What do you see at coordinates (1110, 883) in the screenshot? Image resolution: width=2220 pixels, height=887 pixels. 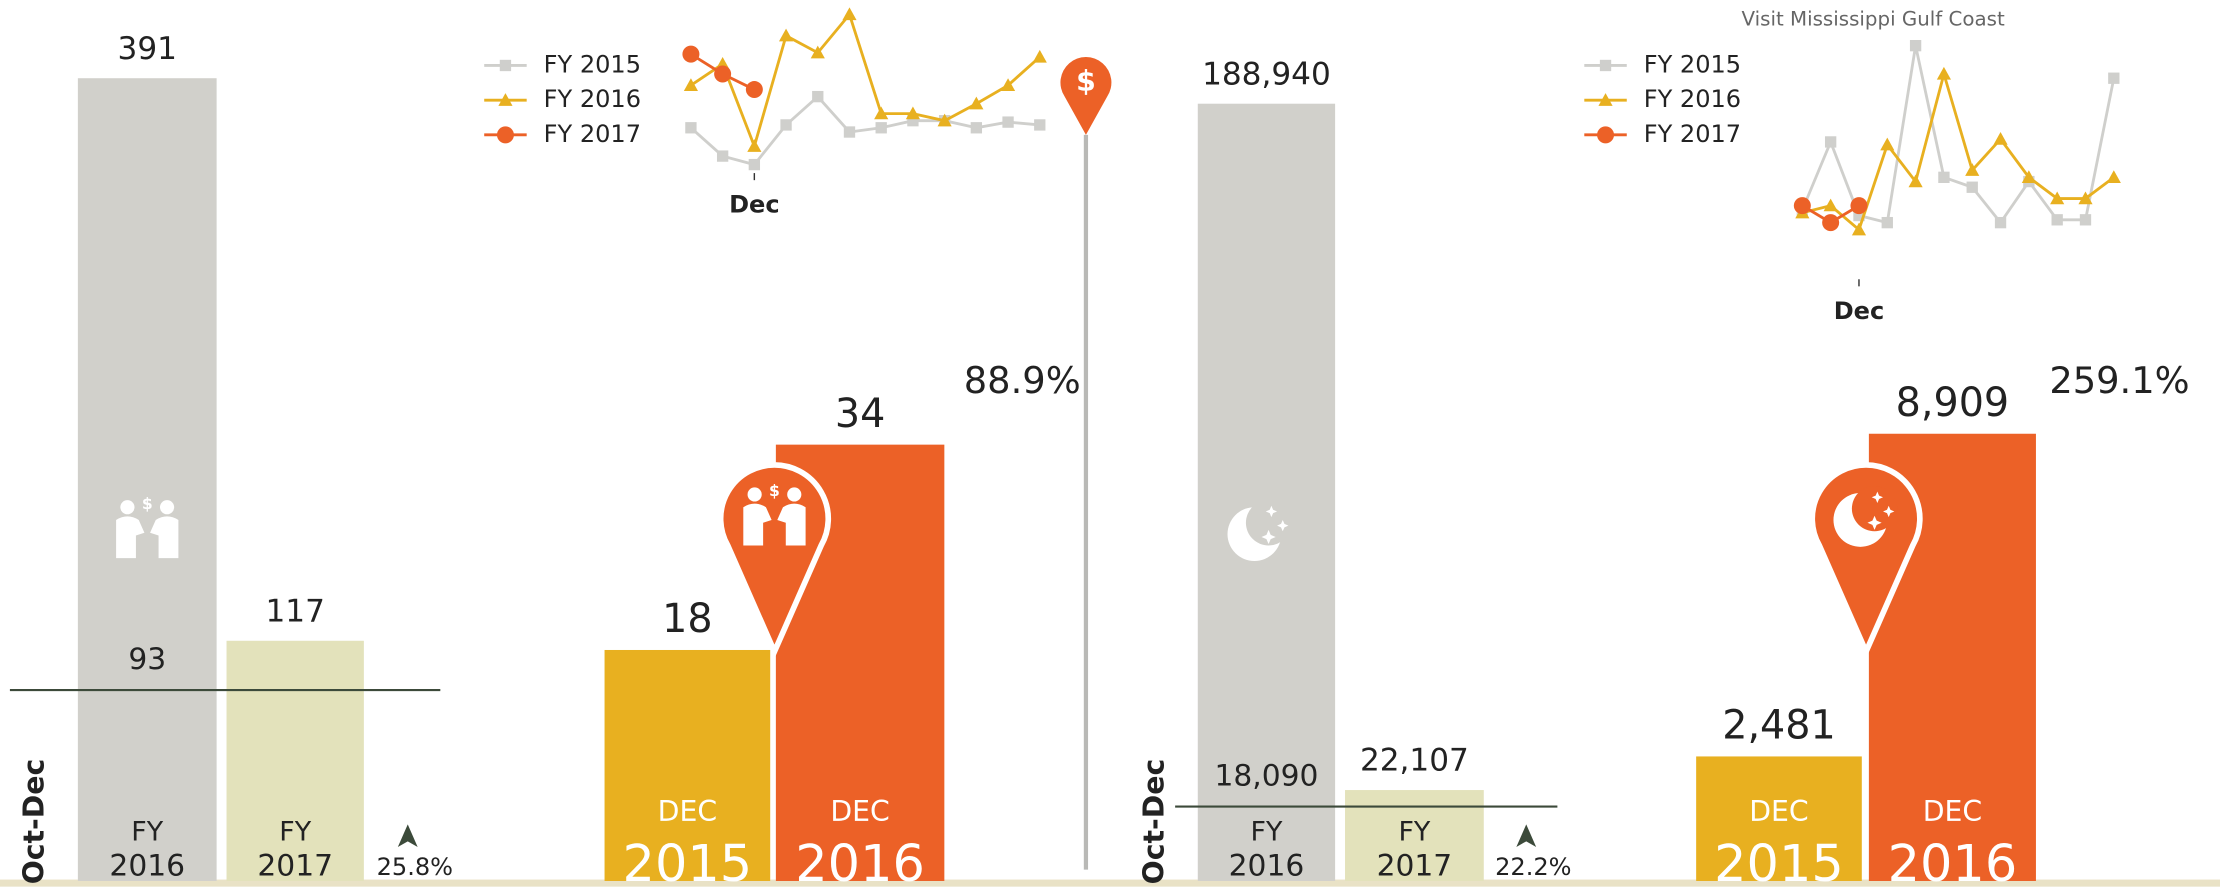 I see `floor` at bounding box center [1110, 883].